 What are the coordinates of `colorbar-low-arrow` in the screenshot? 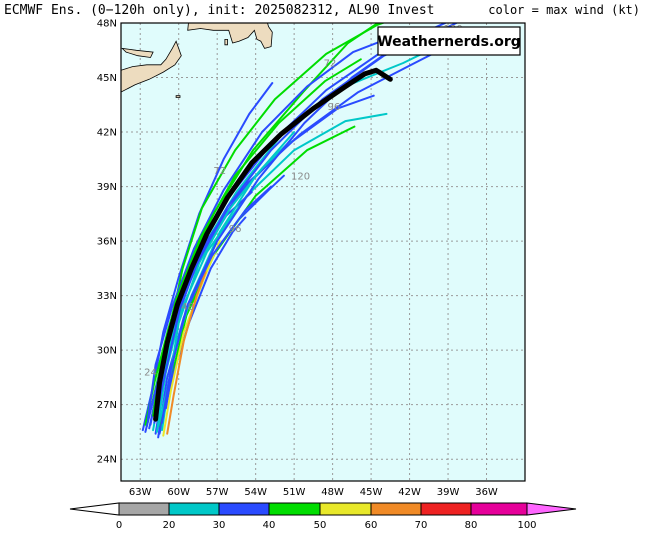 It's located at (94, 509).